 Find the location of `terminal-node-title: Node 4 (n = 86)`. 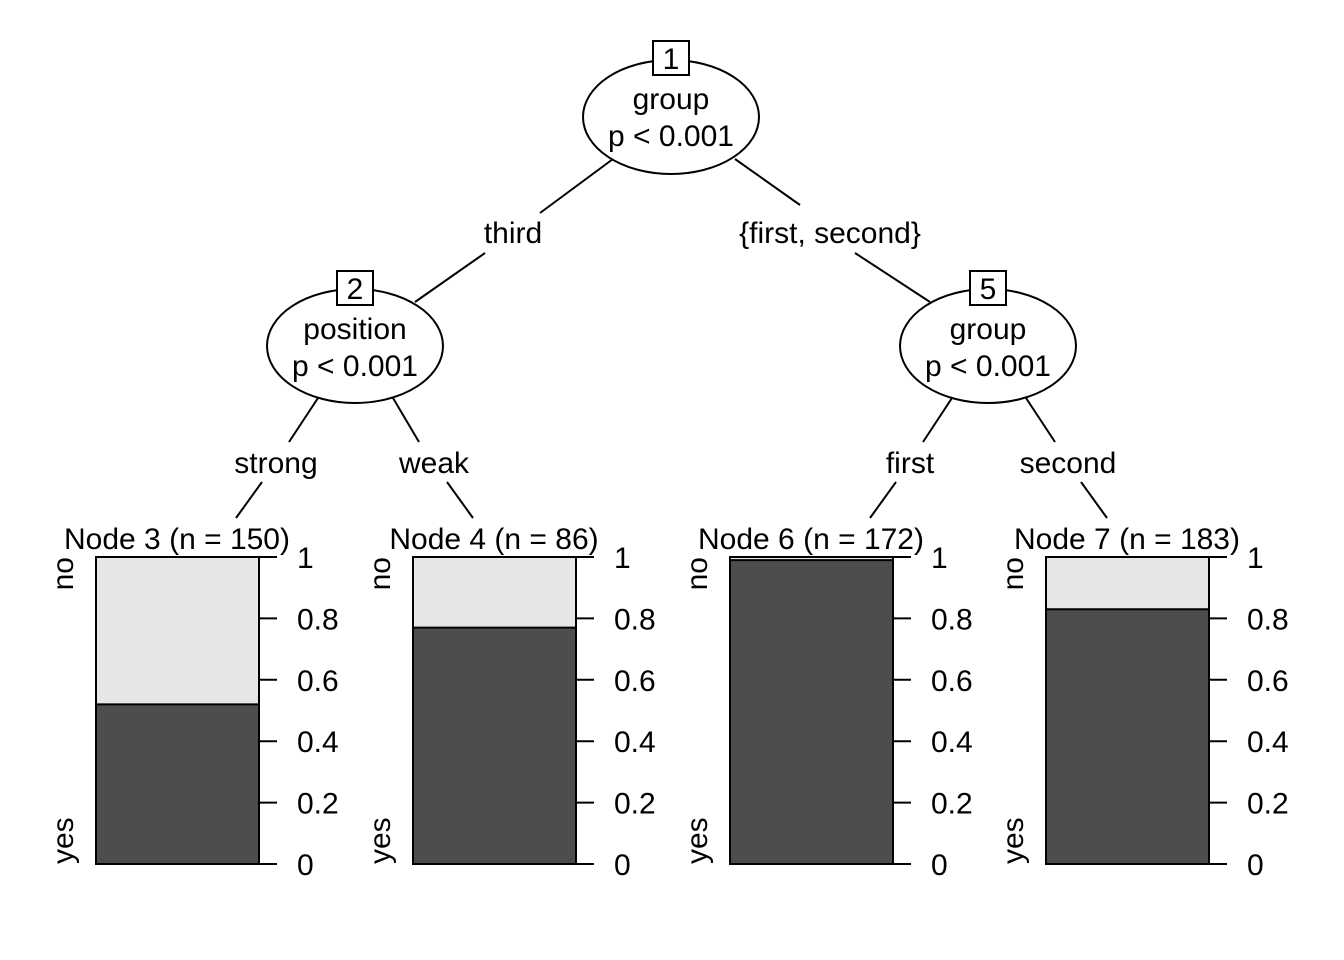

terminal-node-title: Node 4 (n = 86) is located at coordinates (493, 539).